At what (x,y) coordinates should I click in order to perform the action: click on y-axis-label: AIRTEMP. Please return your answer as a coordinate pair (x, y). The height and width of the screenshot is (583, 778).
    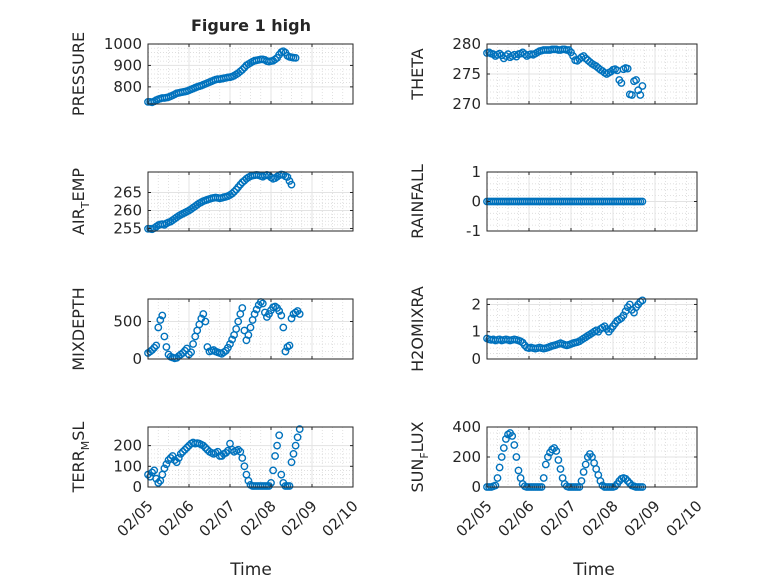
    Looking at the image, I should click on (80, 201).